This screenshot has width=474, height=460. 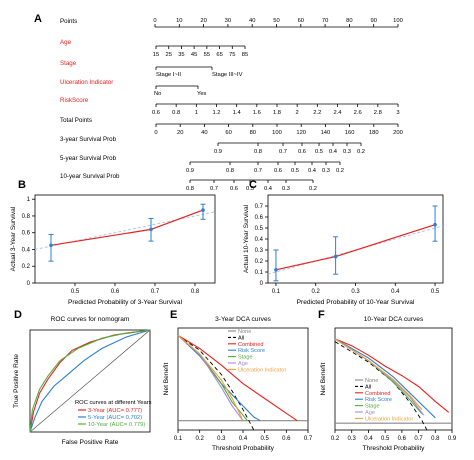 What do you see at coordinates (178, 439) in the screenshot?
I see `dca-e-x-tick-label: 0.1` at bounding box center [178, 439].